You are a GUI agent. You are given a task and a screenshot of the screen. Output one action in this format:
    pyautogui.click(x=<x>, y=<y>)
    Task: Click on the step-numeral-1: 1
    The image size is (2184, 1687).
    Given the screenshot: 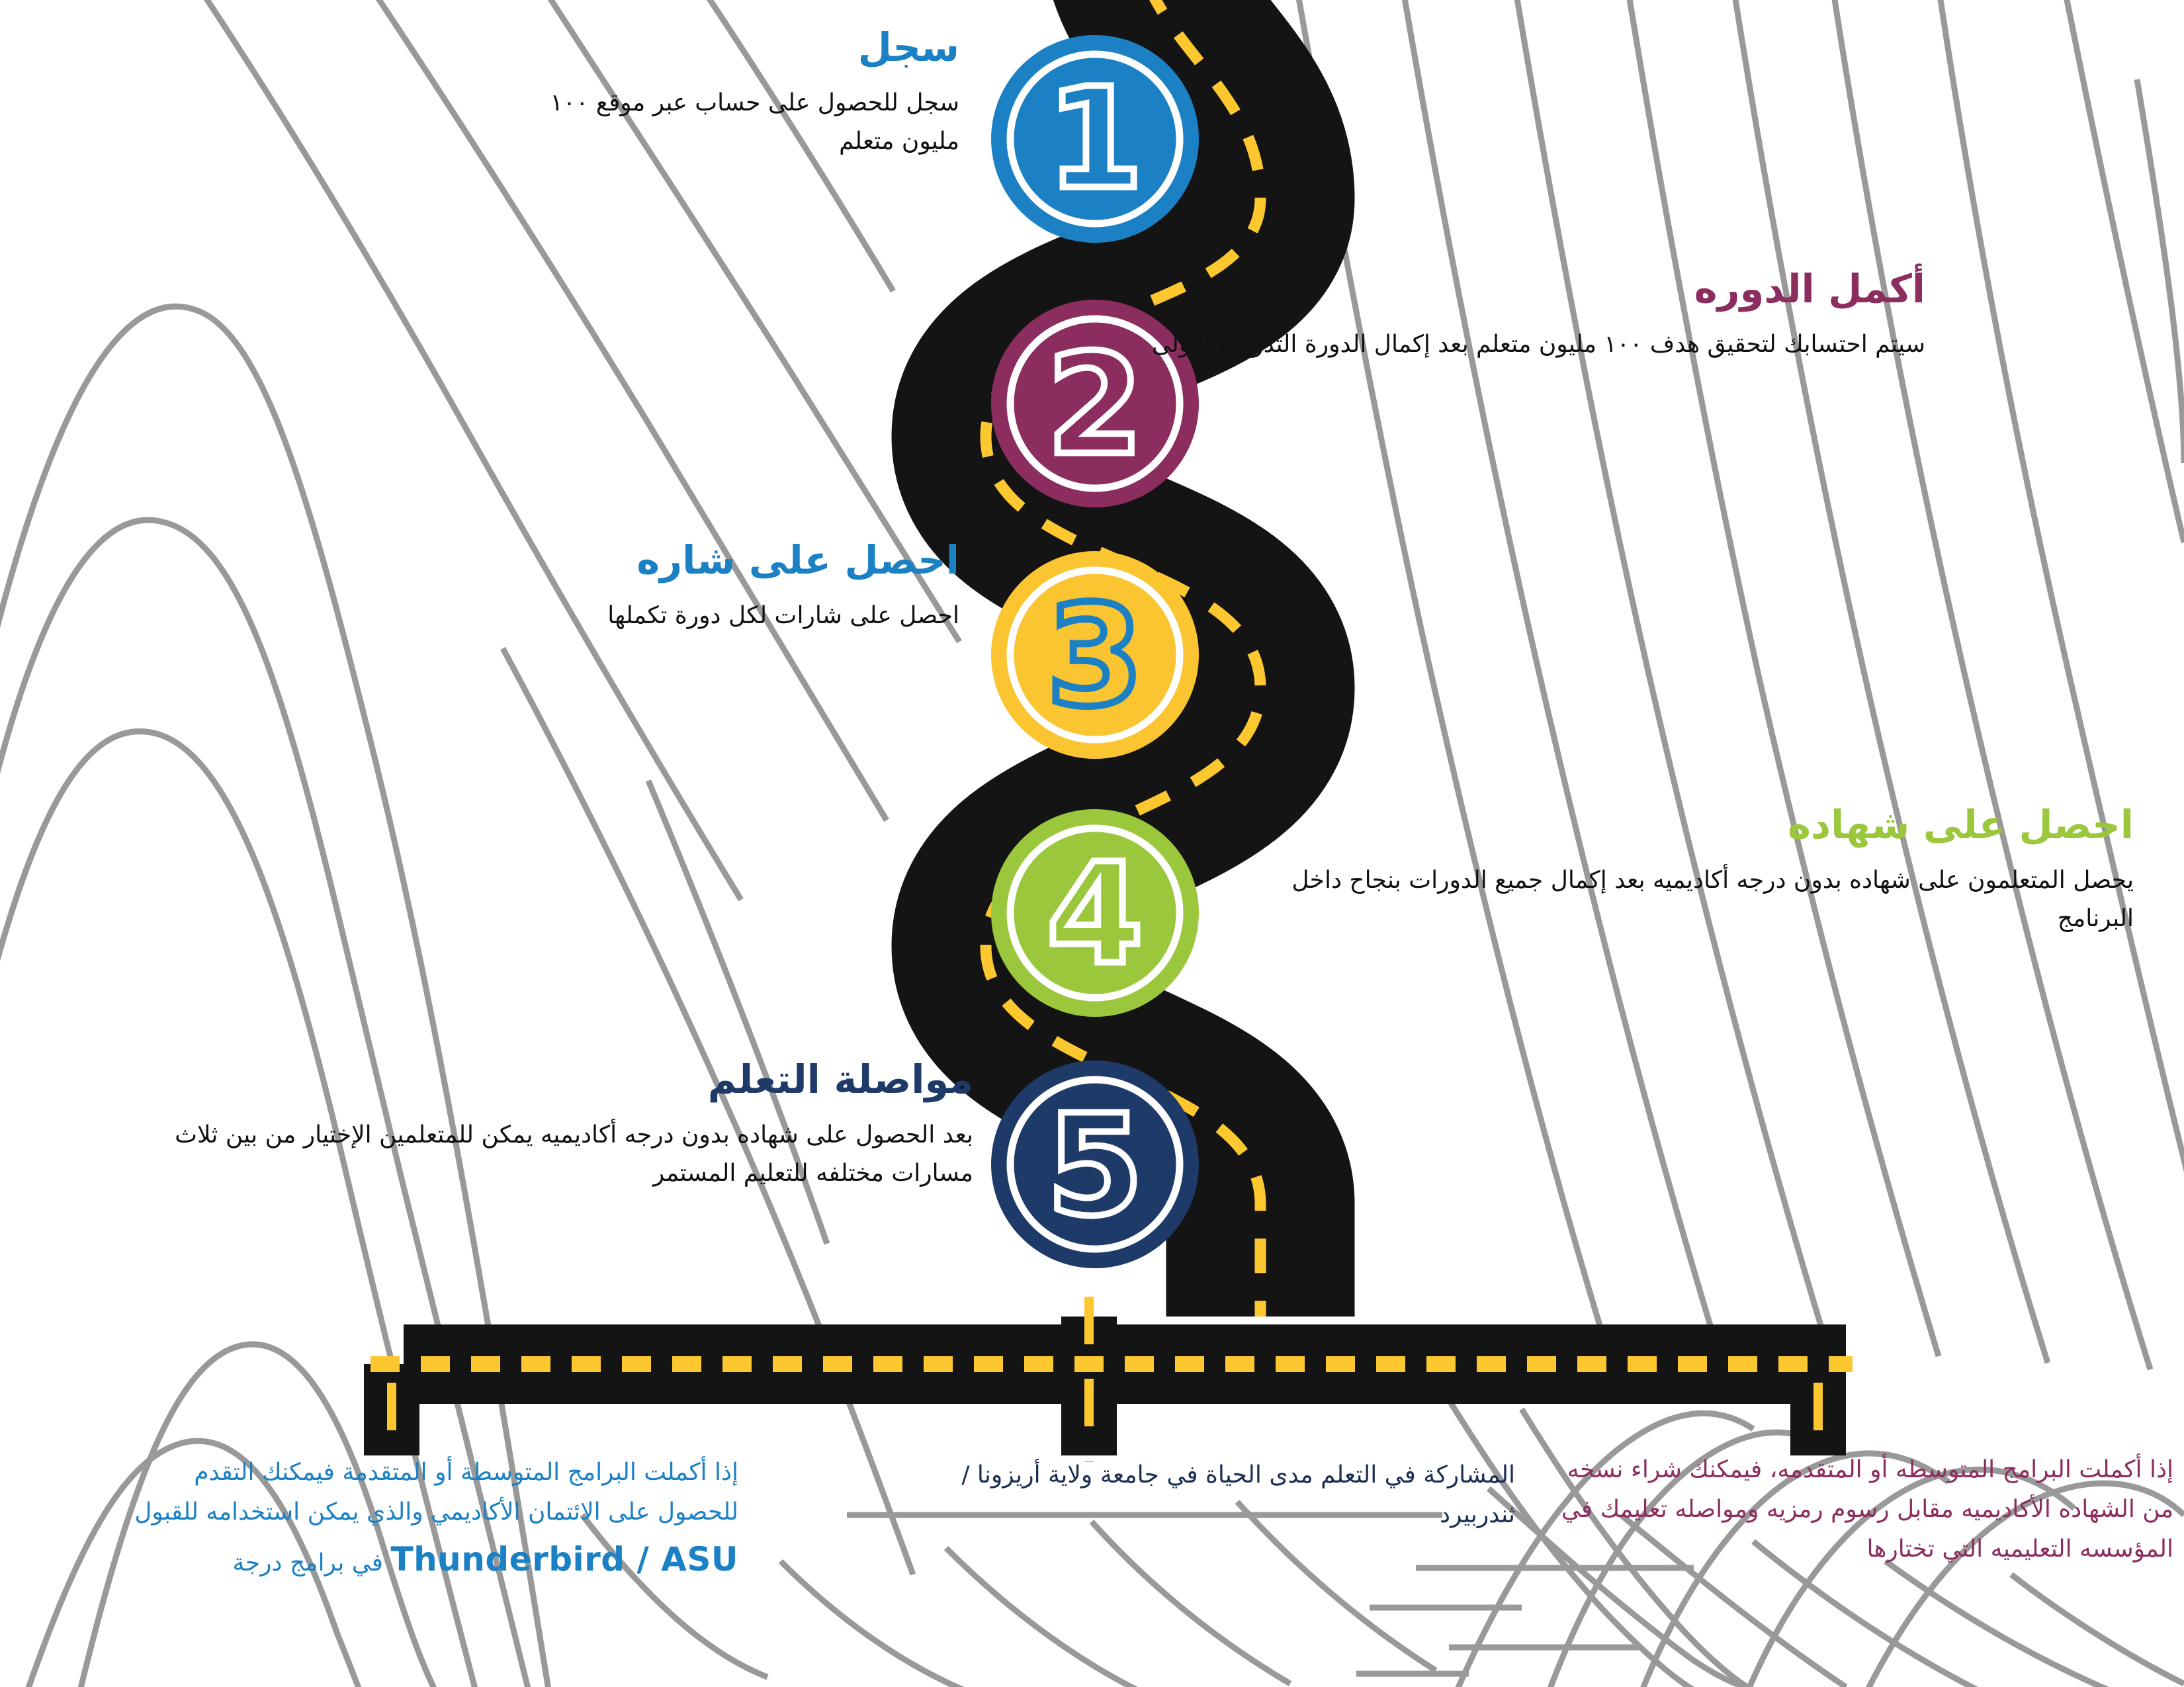 What is the action you would take?
    pyautogui.click(x=1095, y=139)
    